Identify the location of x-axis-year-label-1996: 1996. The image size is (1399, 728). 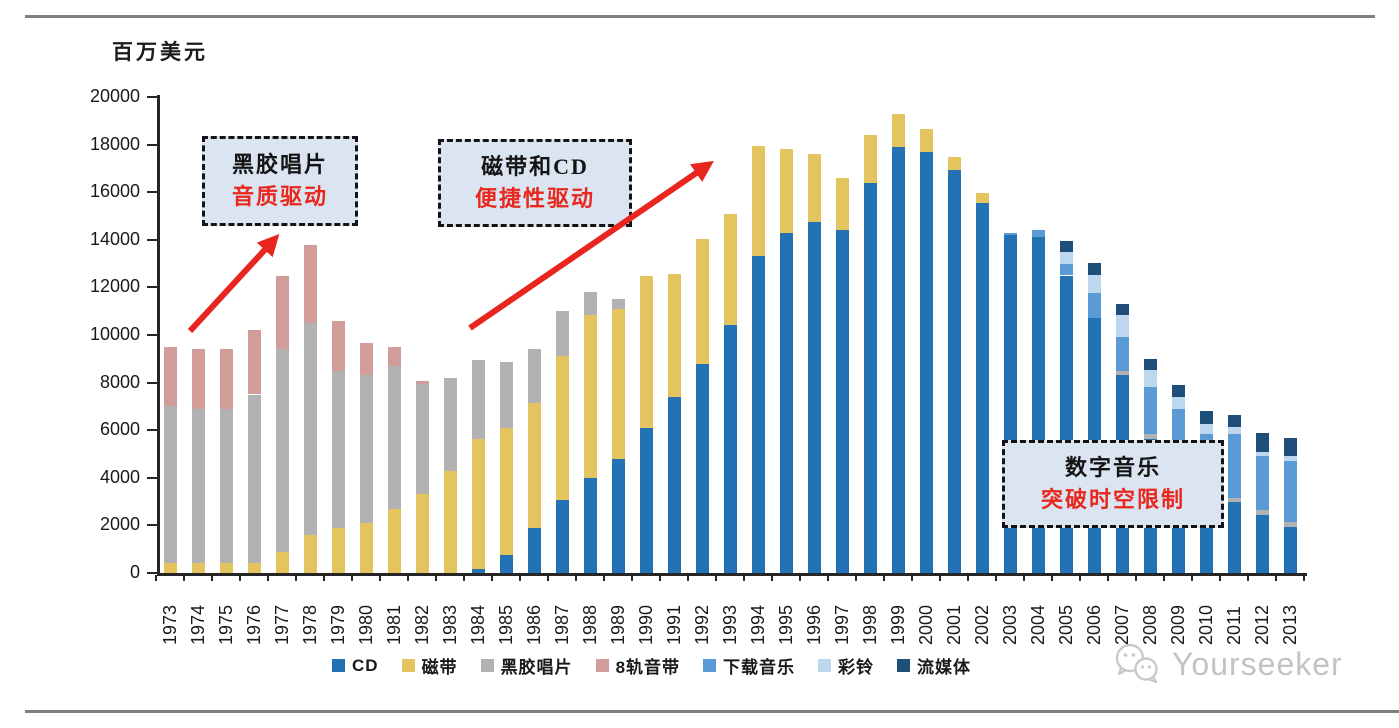
(814, 624).